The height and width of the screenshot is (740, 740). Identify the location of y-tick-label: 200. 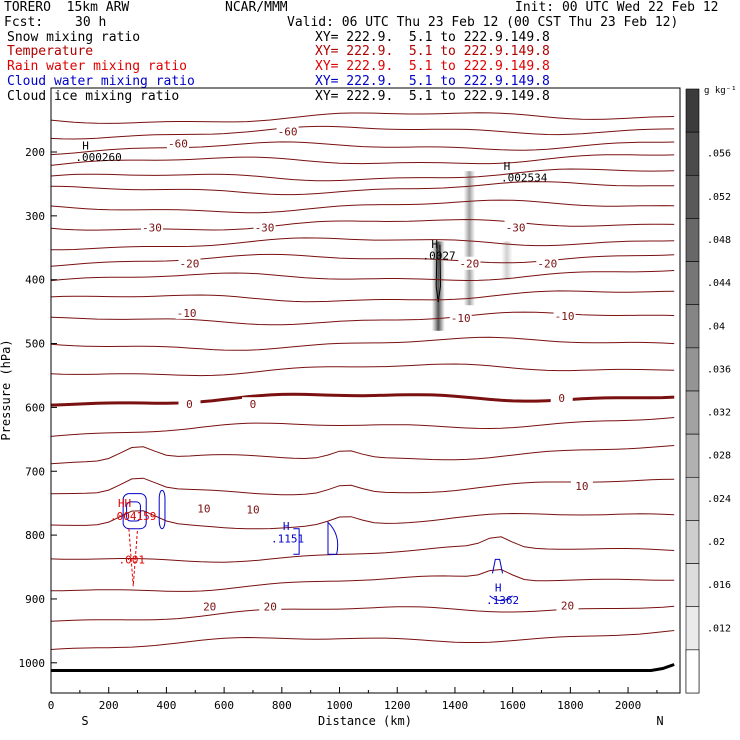
(35, 152).